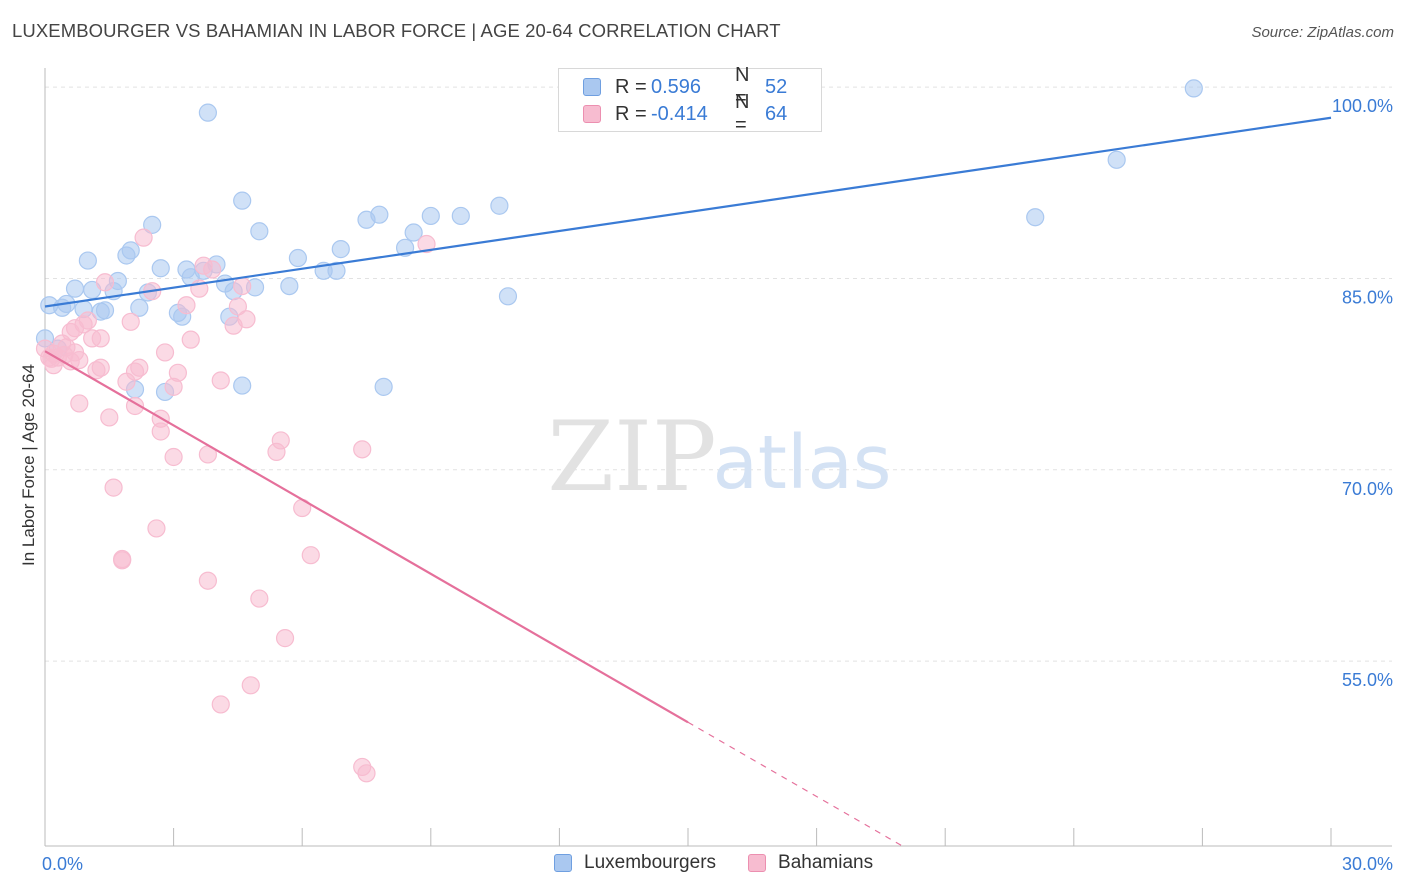  I want to click on y-tick-label: 55.0%, so click(1367, 680).